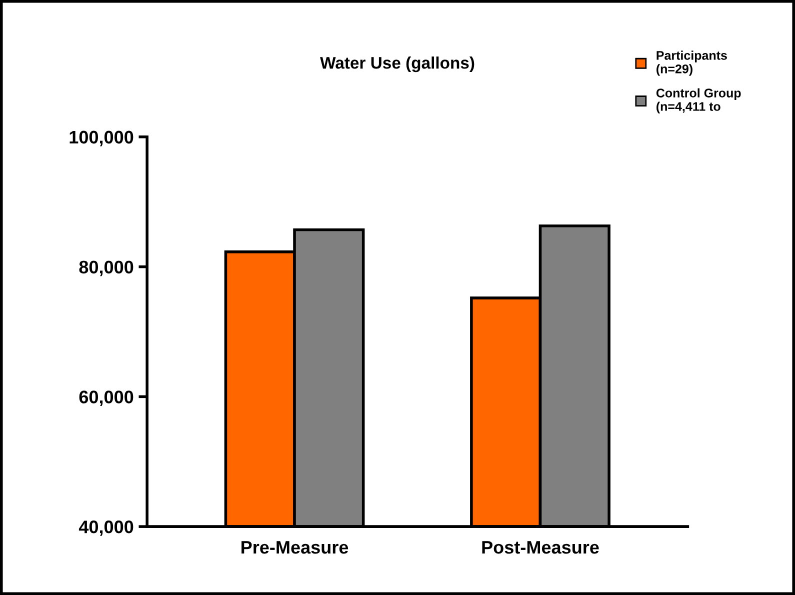 The height and width of the screenshot is (595, 795). I want to click on legend-label: Control Group (n=4,411 to, so click(698, 101).